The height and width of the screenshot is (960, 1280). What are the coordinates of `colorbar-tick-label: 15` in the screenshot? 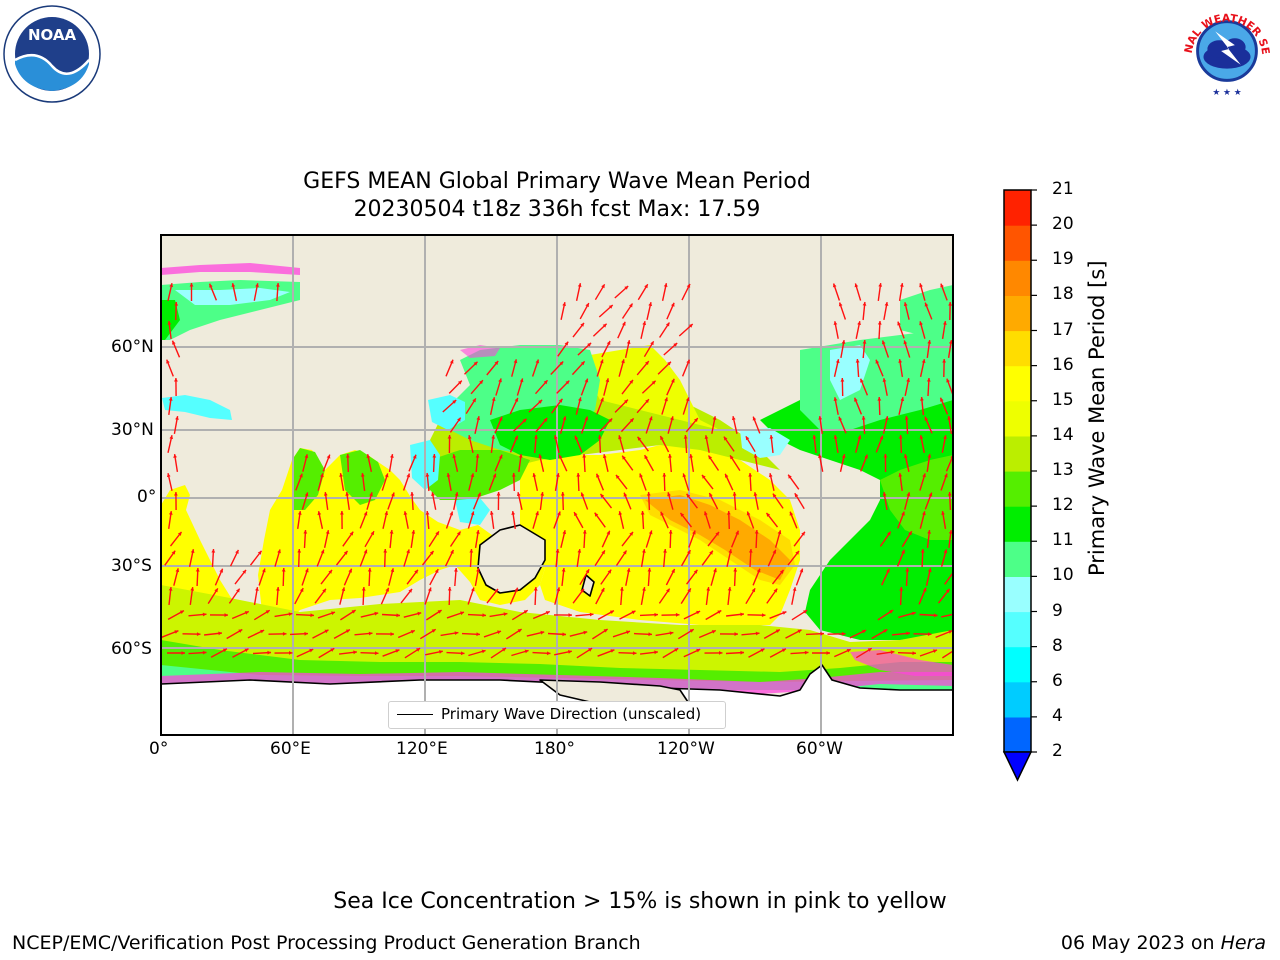 It's located at (1063, 399).